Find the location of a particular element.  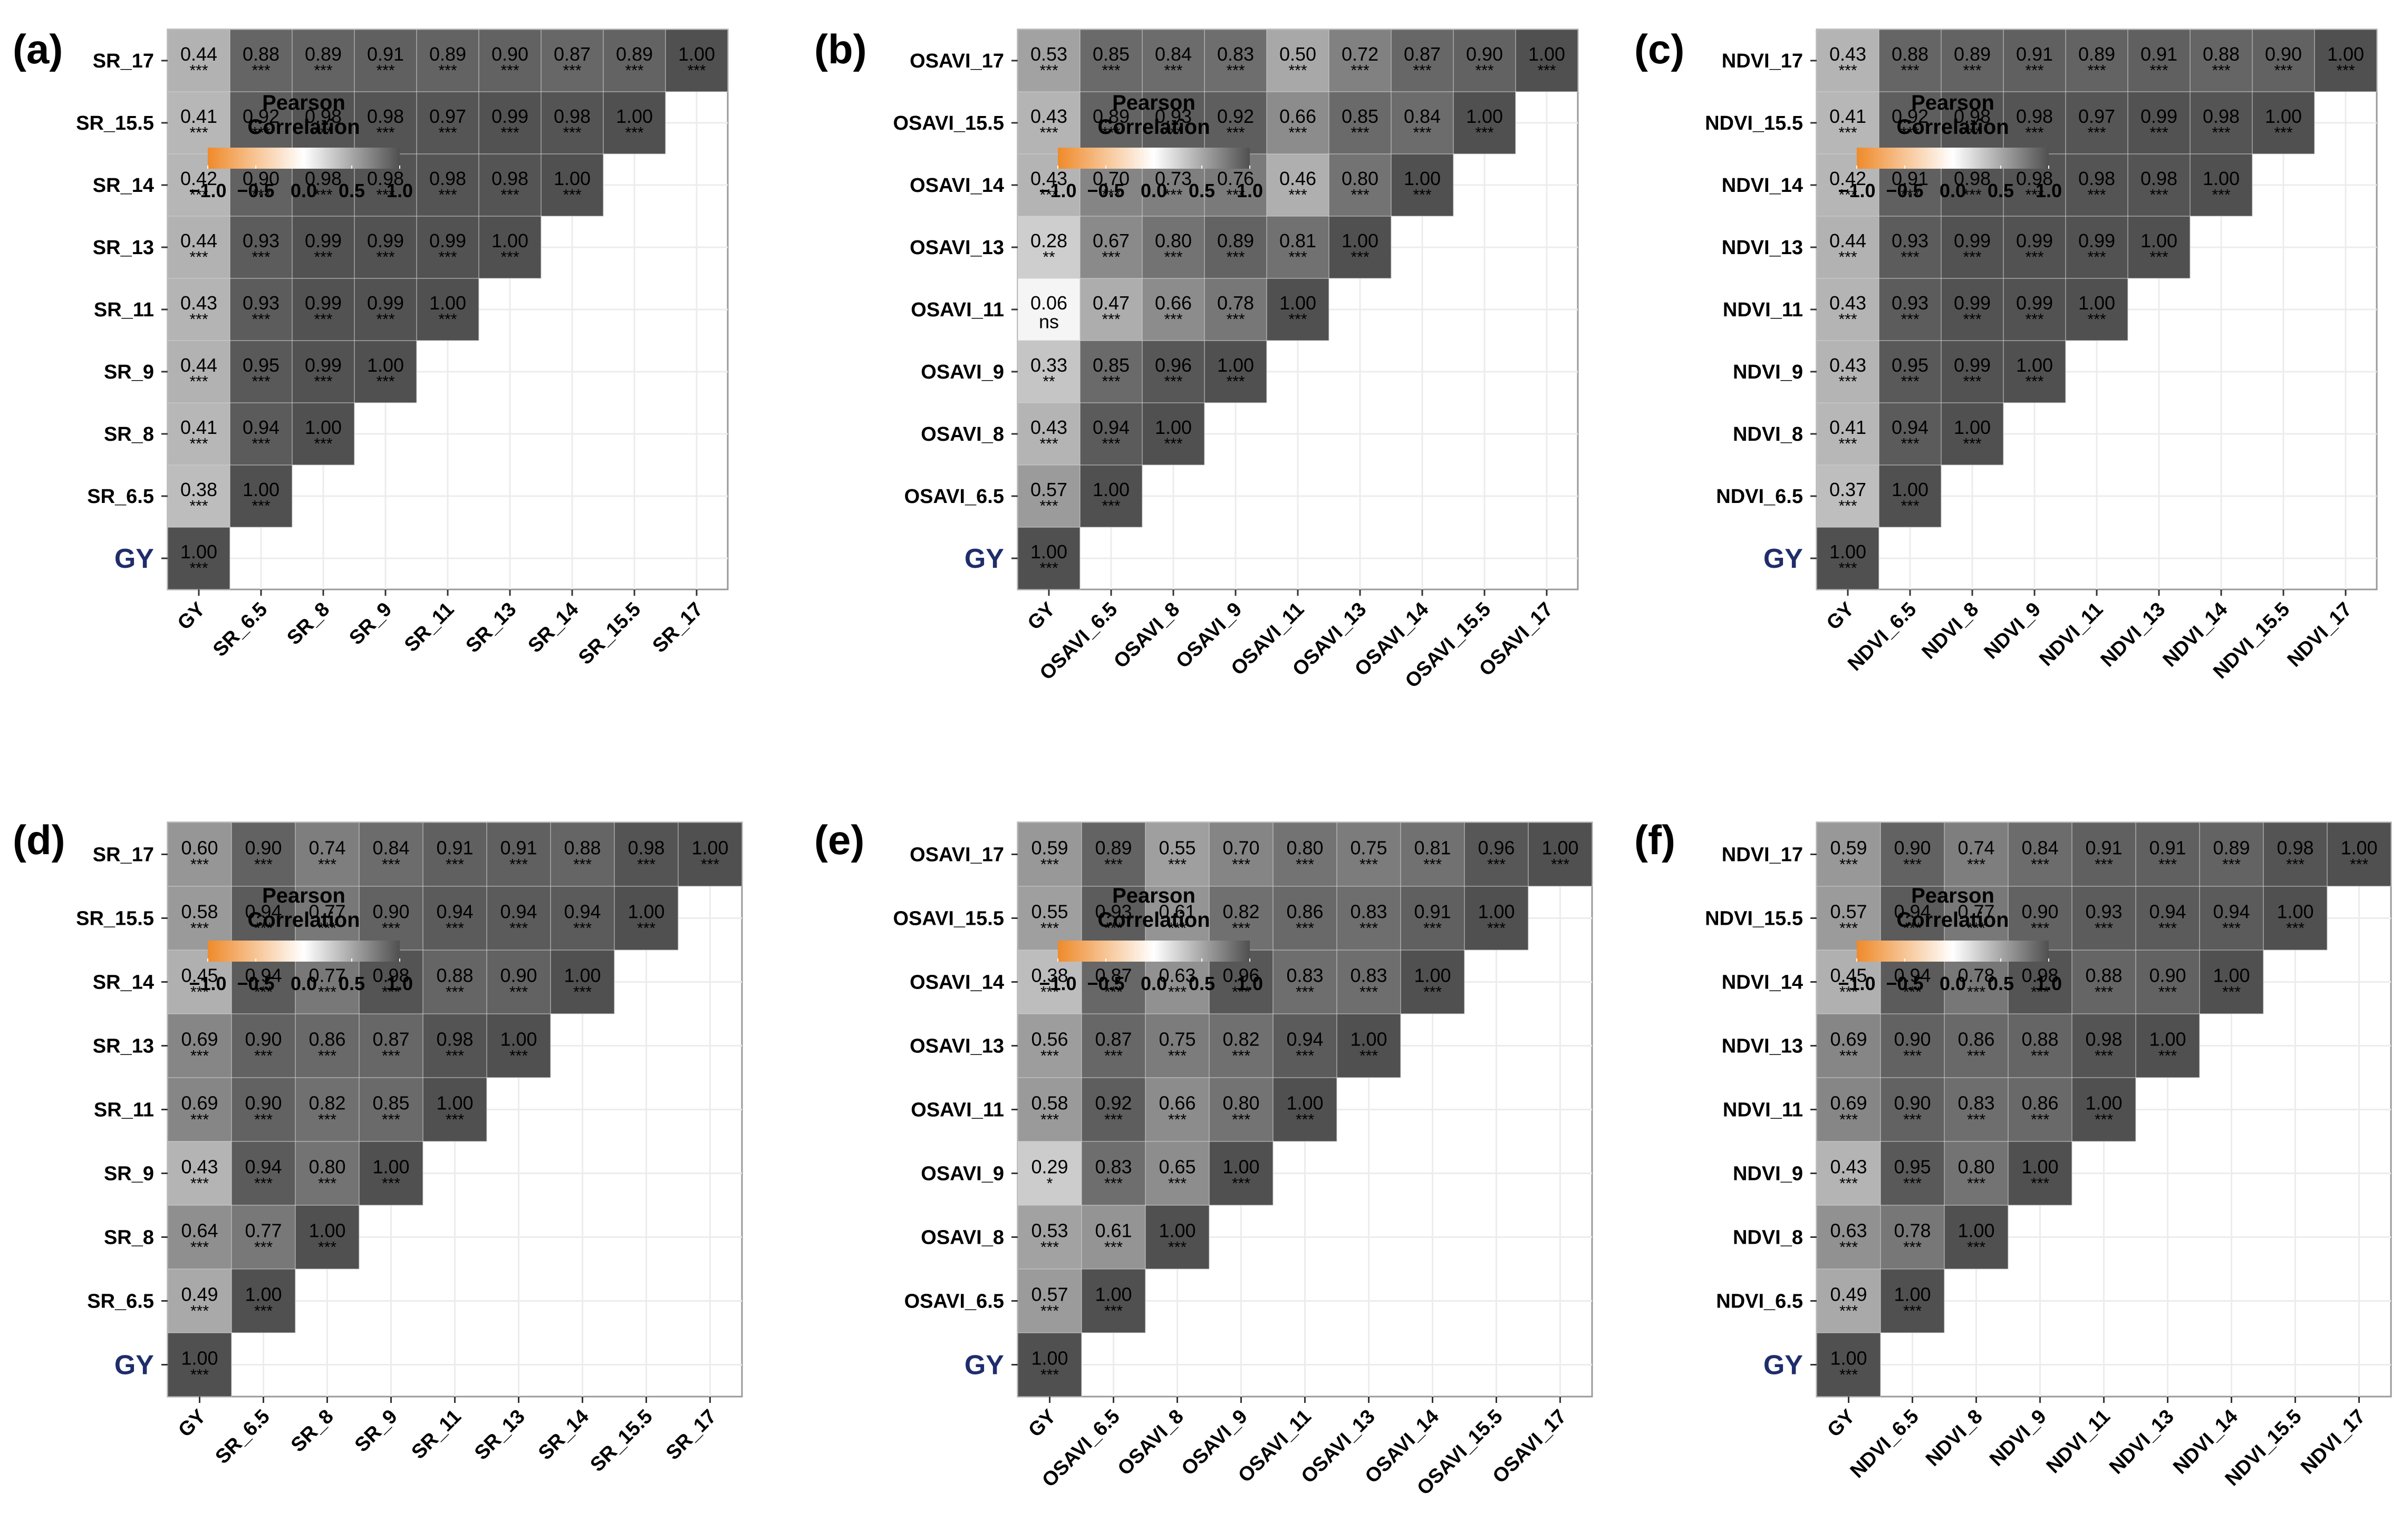

legend-tick-label: 0.5 is located at coordinates (2001, 190).